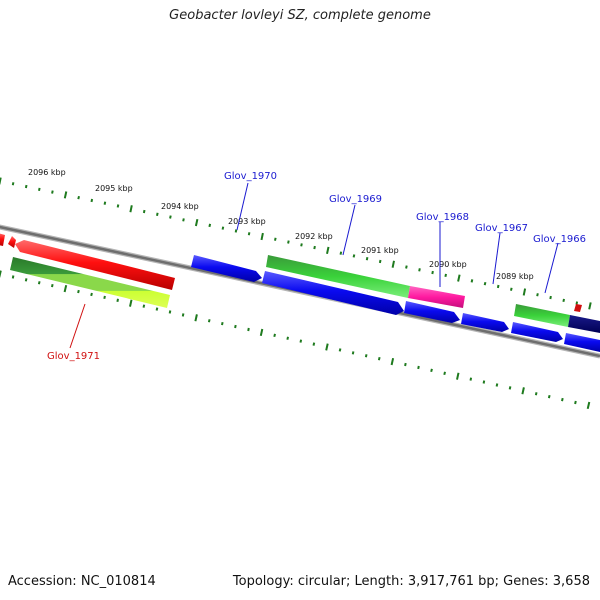 The height and width of the screenshot is (600, 600). I want to click on gene-arrow-glov-1971, so click(95, 265).